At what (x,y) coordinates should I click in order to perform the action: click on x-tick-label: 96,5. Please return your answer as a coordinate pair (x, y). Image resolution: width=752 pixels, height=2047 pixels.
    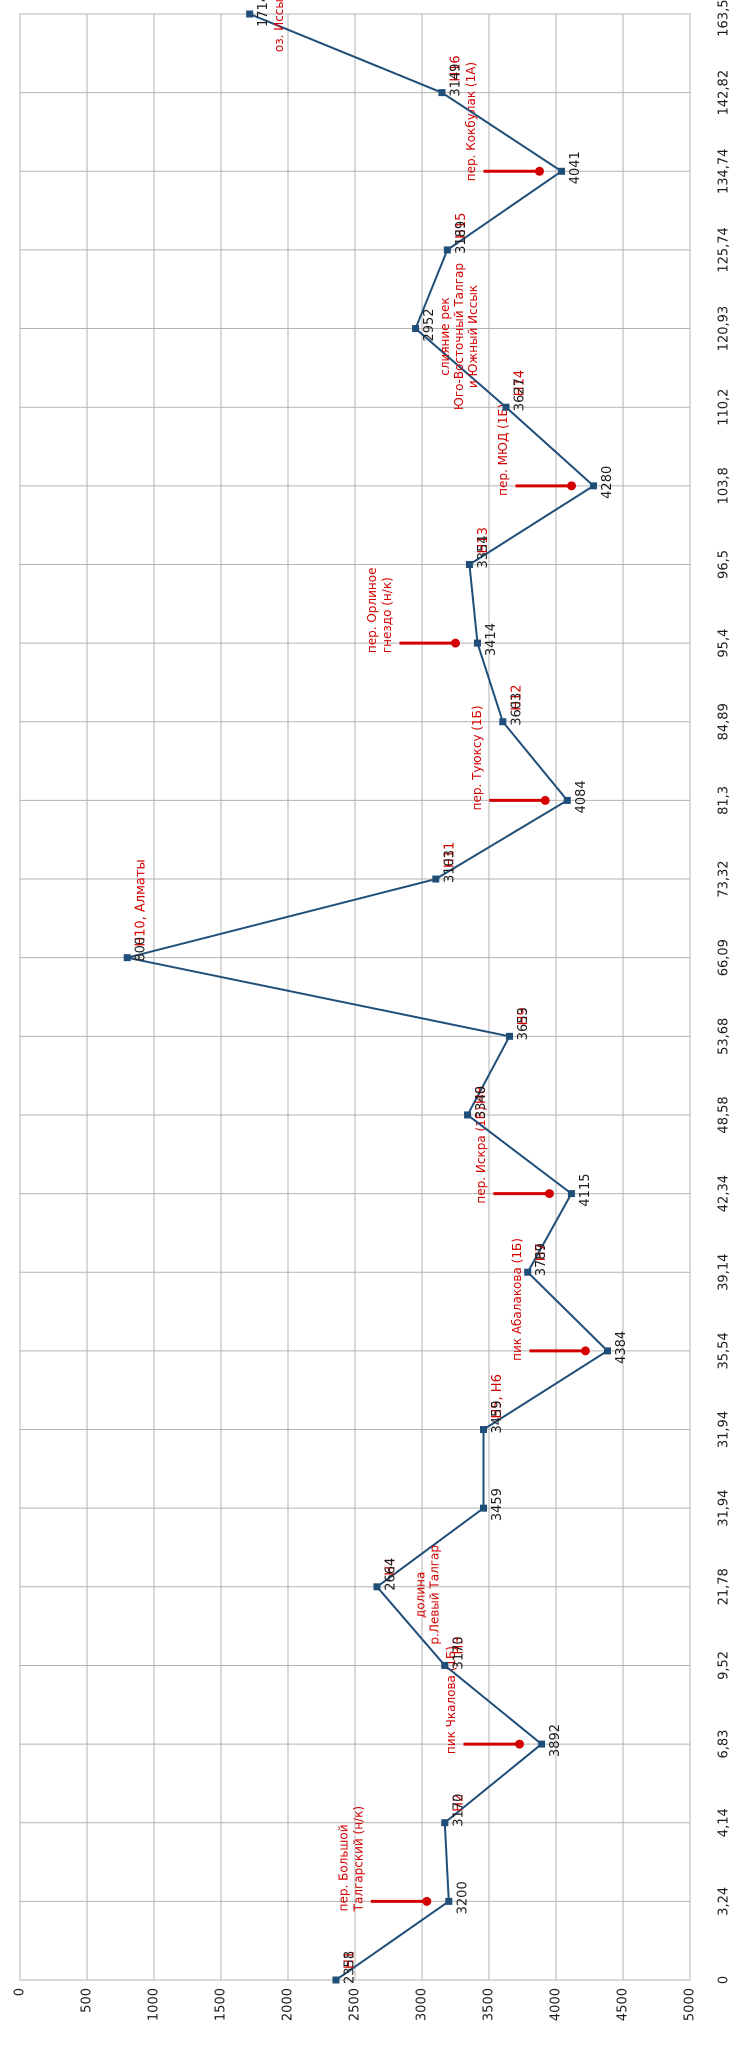
    Looking at the image, I should click on (724, 564).